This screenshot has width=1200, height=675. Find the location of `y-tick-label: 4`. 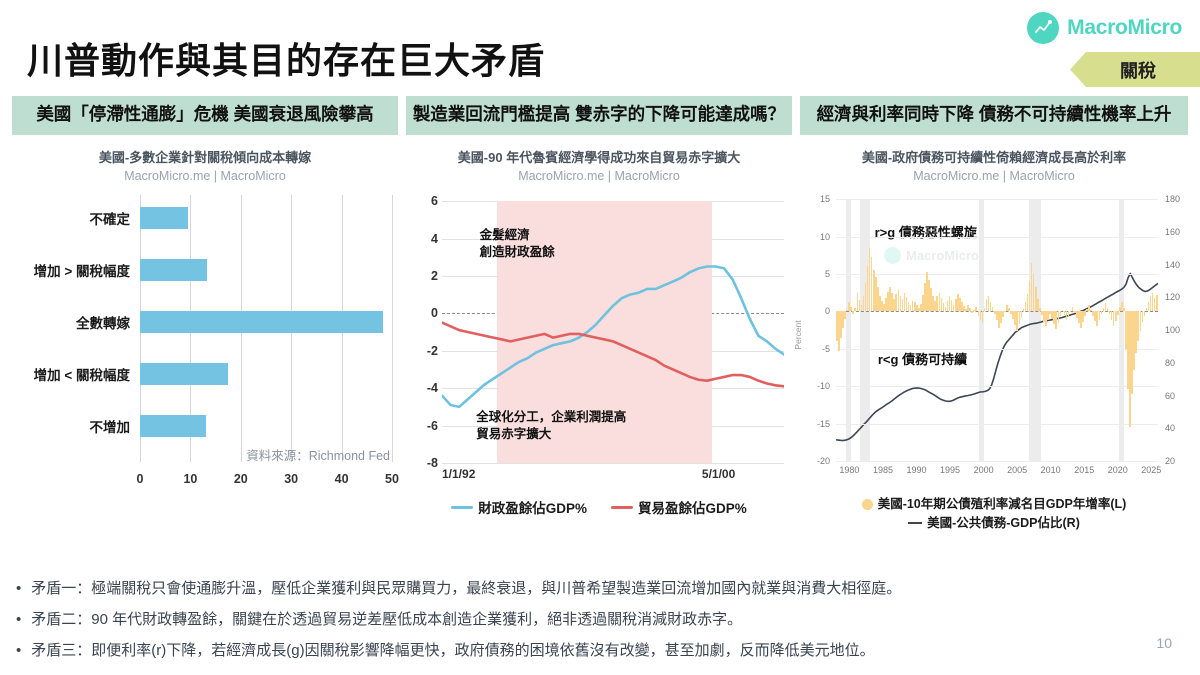

y-tick-label: 4 is located at coordinates (434, 238).